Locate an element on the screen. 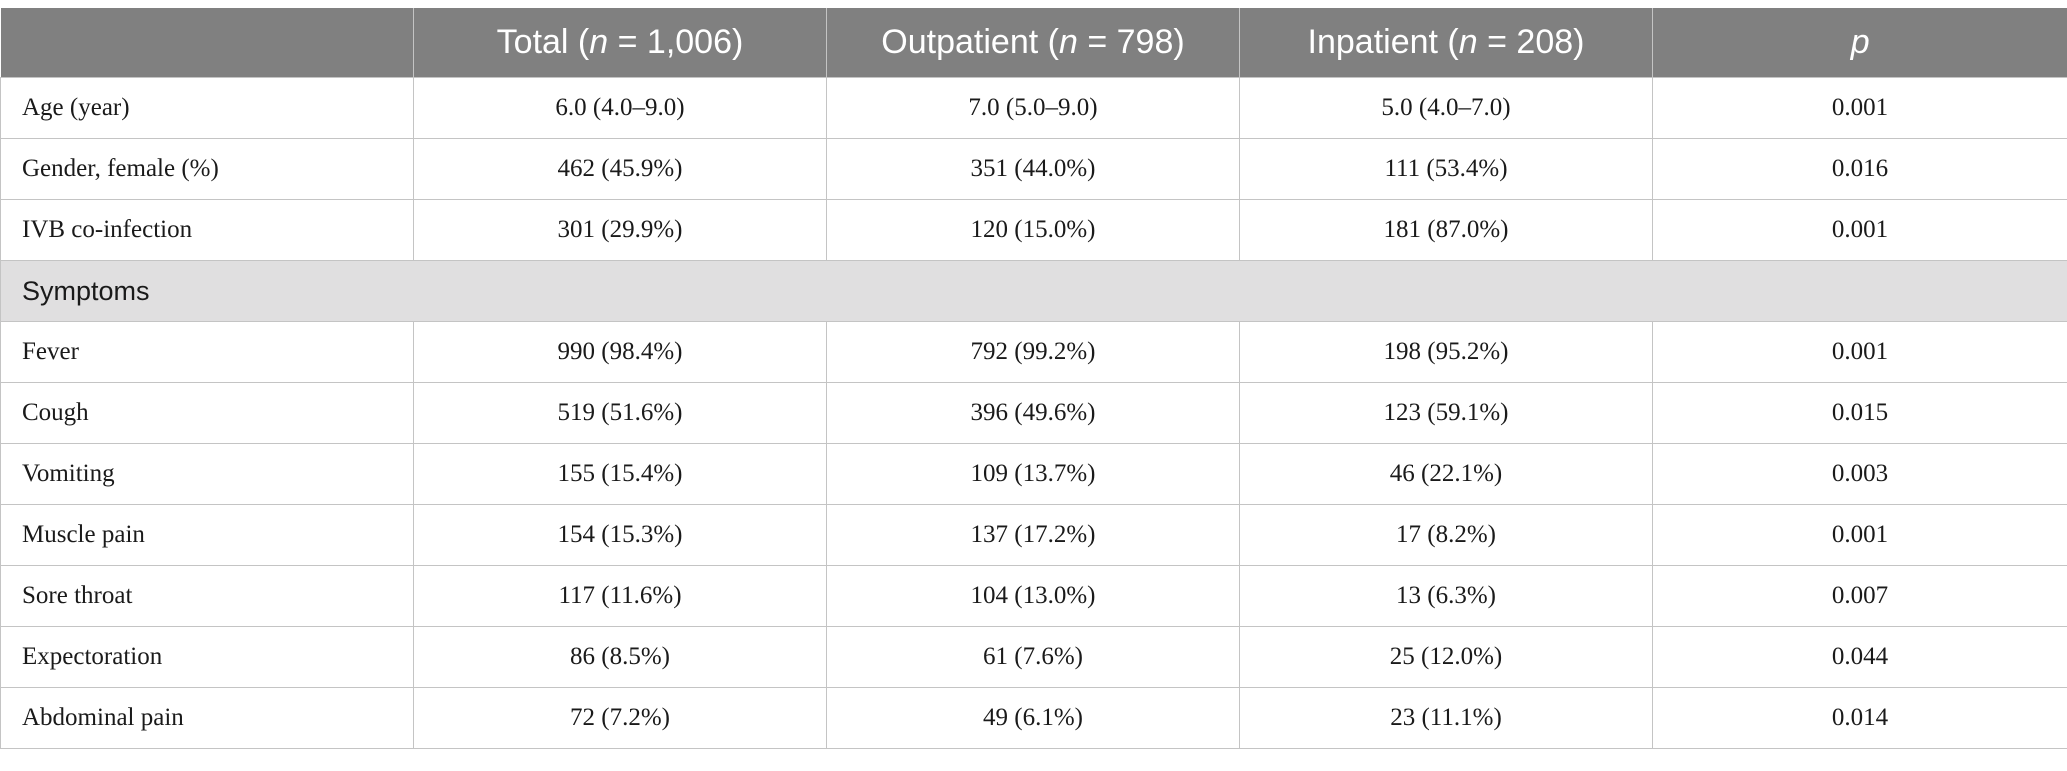 Image resolution: width=2067 pixels, height=771 pixels. cell-outpatient: 396 (49.6%) is located at coordinates (1033, 413).